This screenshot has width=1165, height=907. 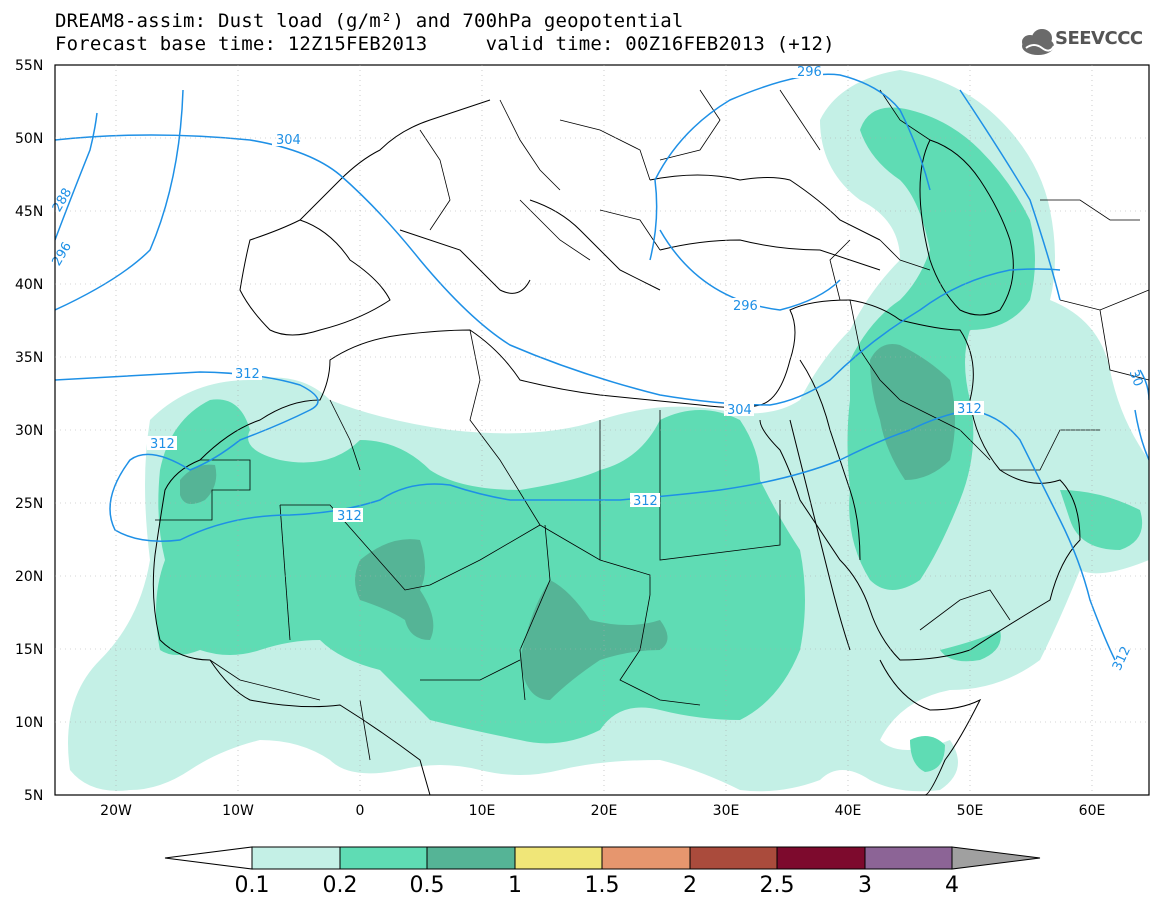 I want to click on lon-label: 50E, so click(x=970, y=811).